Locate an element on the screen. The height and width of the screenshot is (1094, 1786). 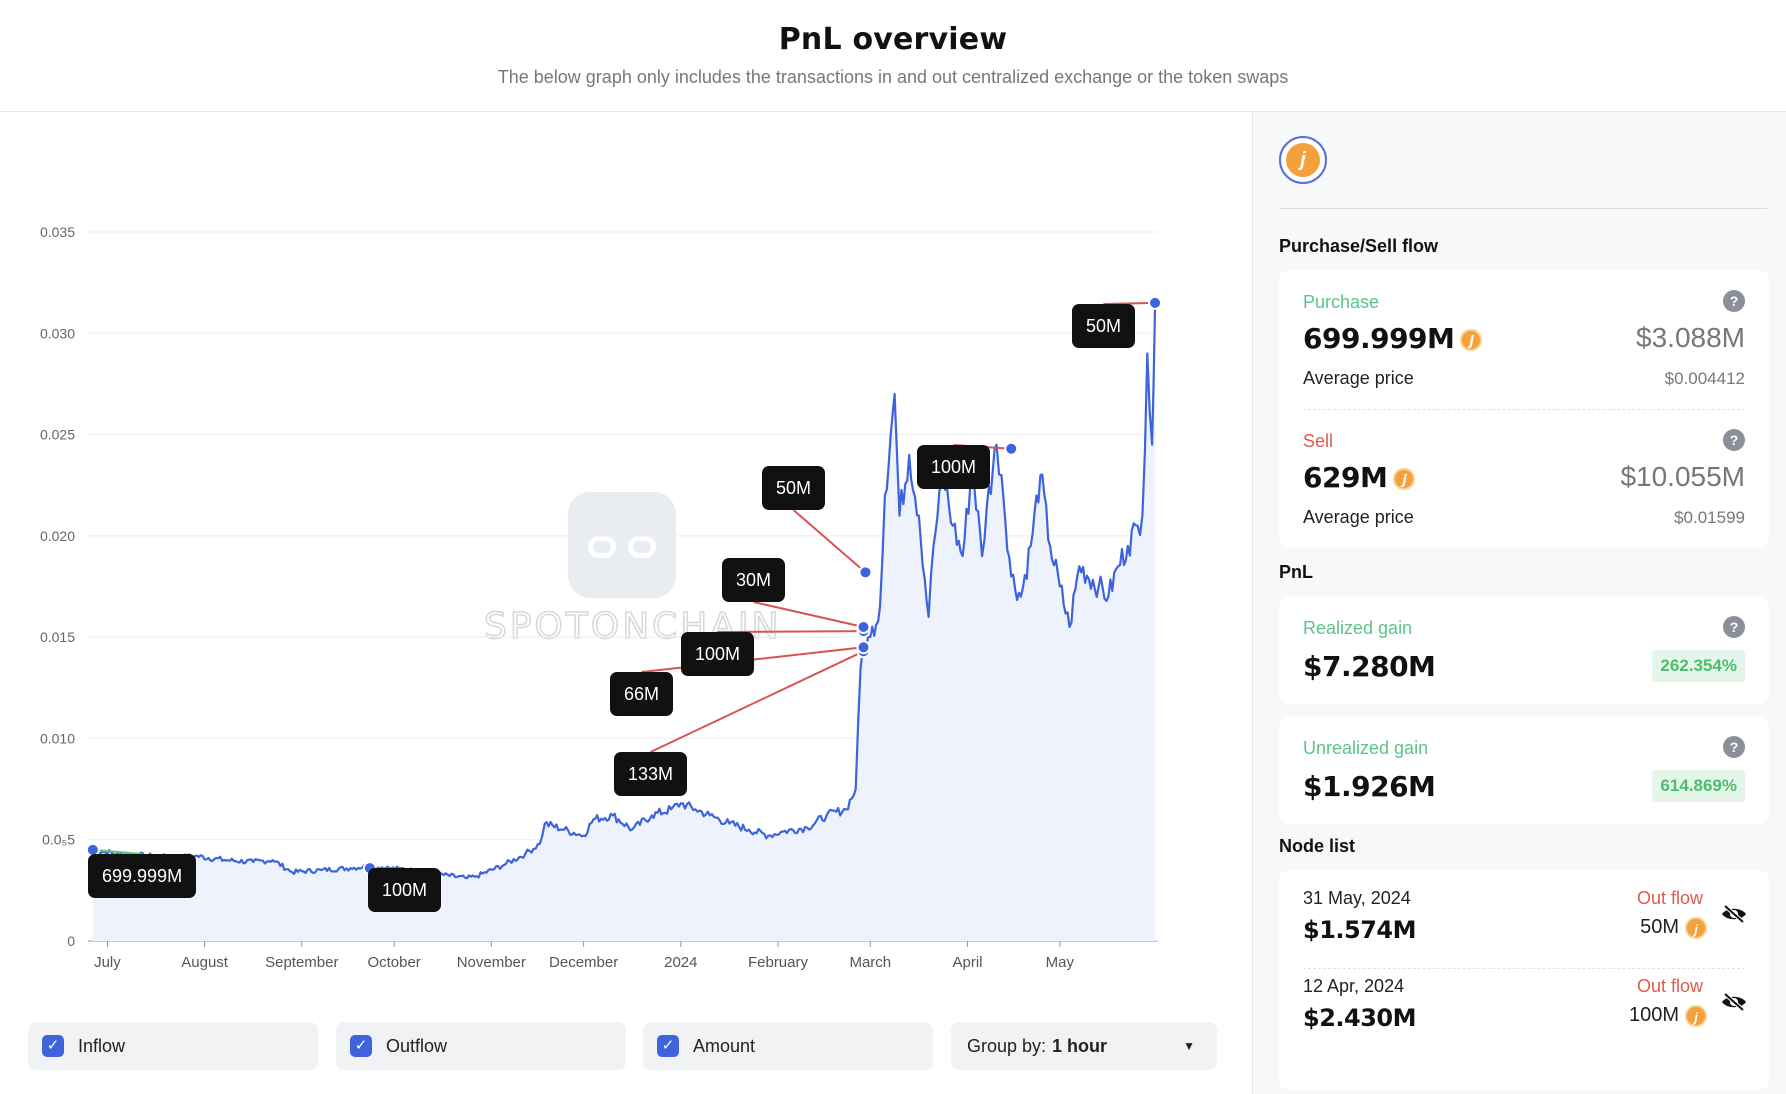
node-tag: 699.999M is located at coordinates (142, 876).